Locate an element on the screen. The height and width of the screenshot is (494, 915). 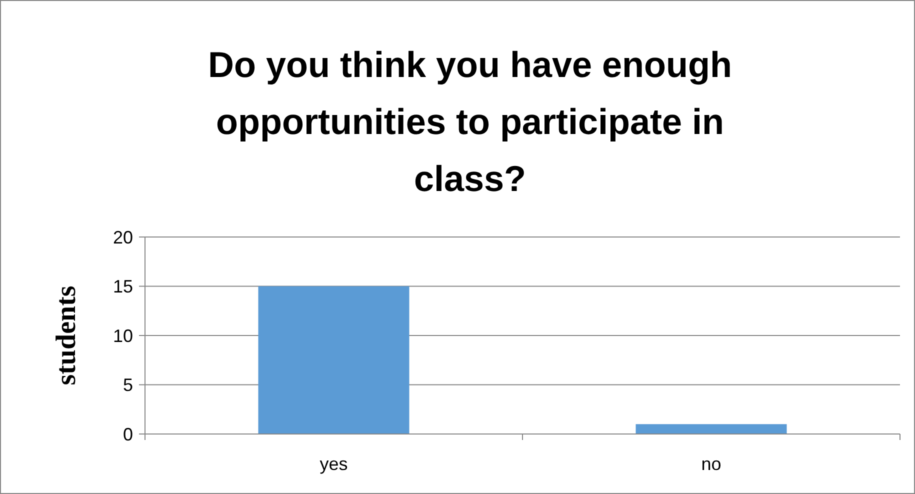
y-axis-title: students is located at coordinates (66, 336).